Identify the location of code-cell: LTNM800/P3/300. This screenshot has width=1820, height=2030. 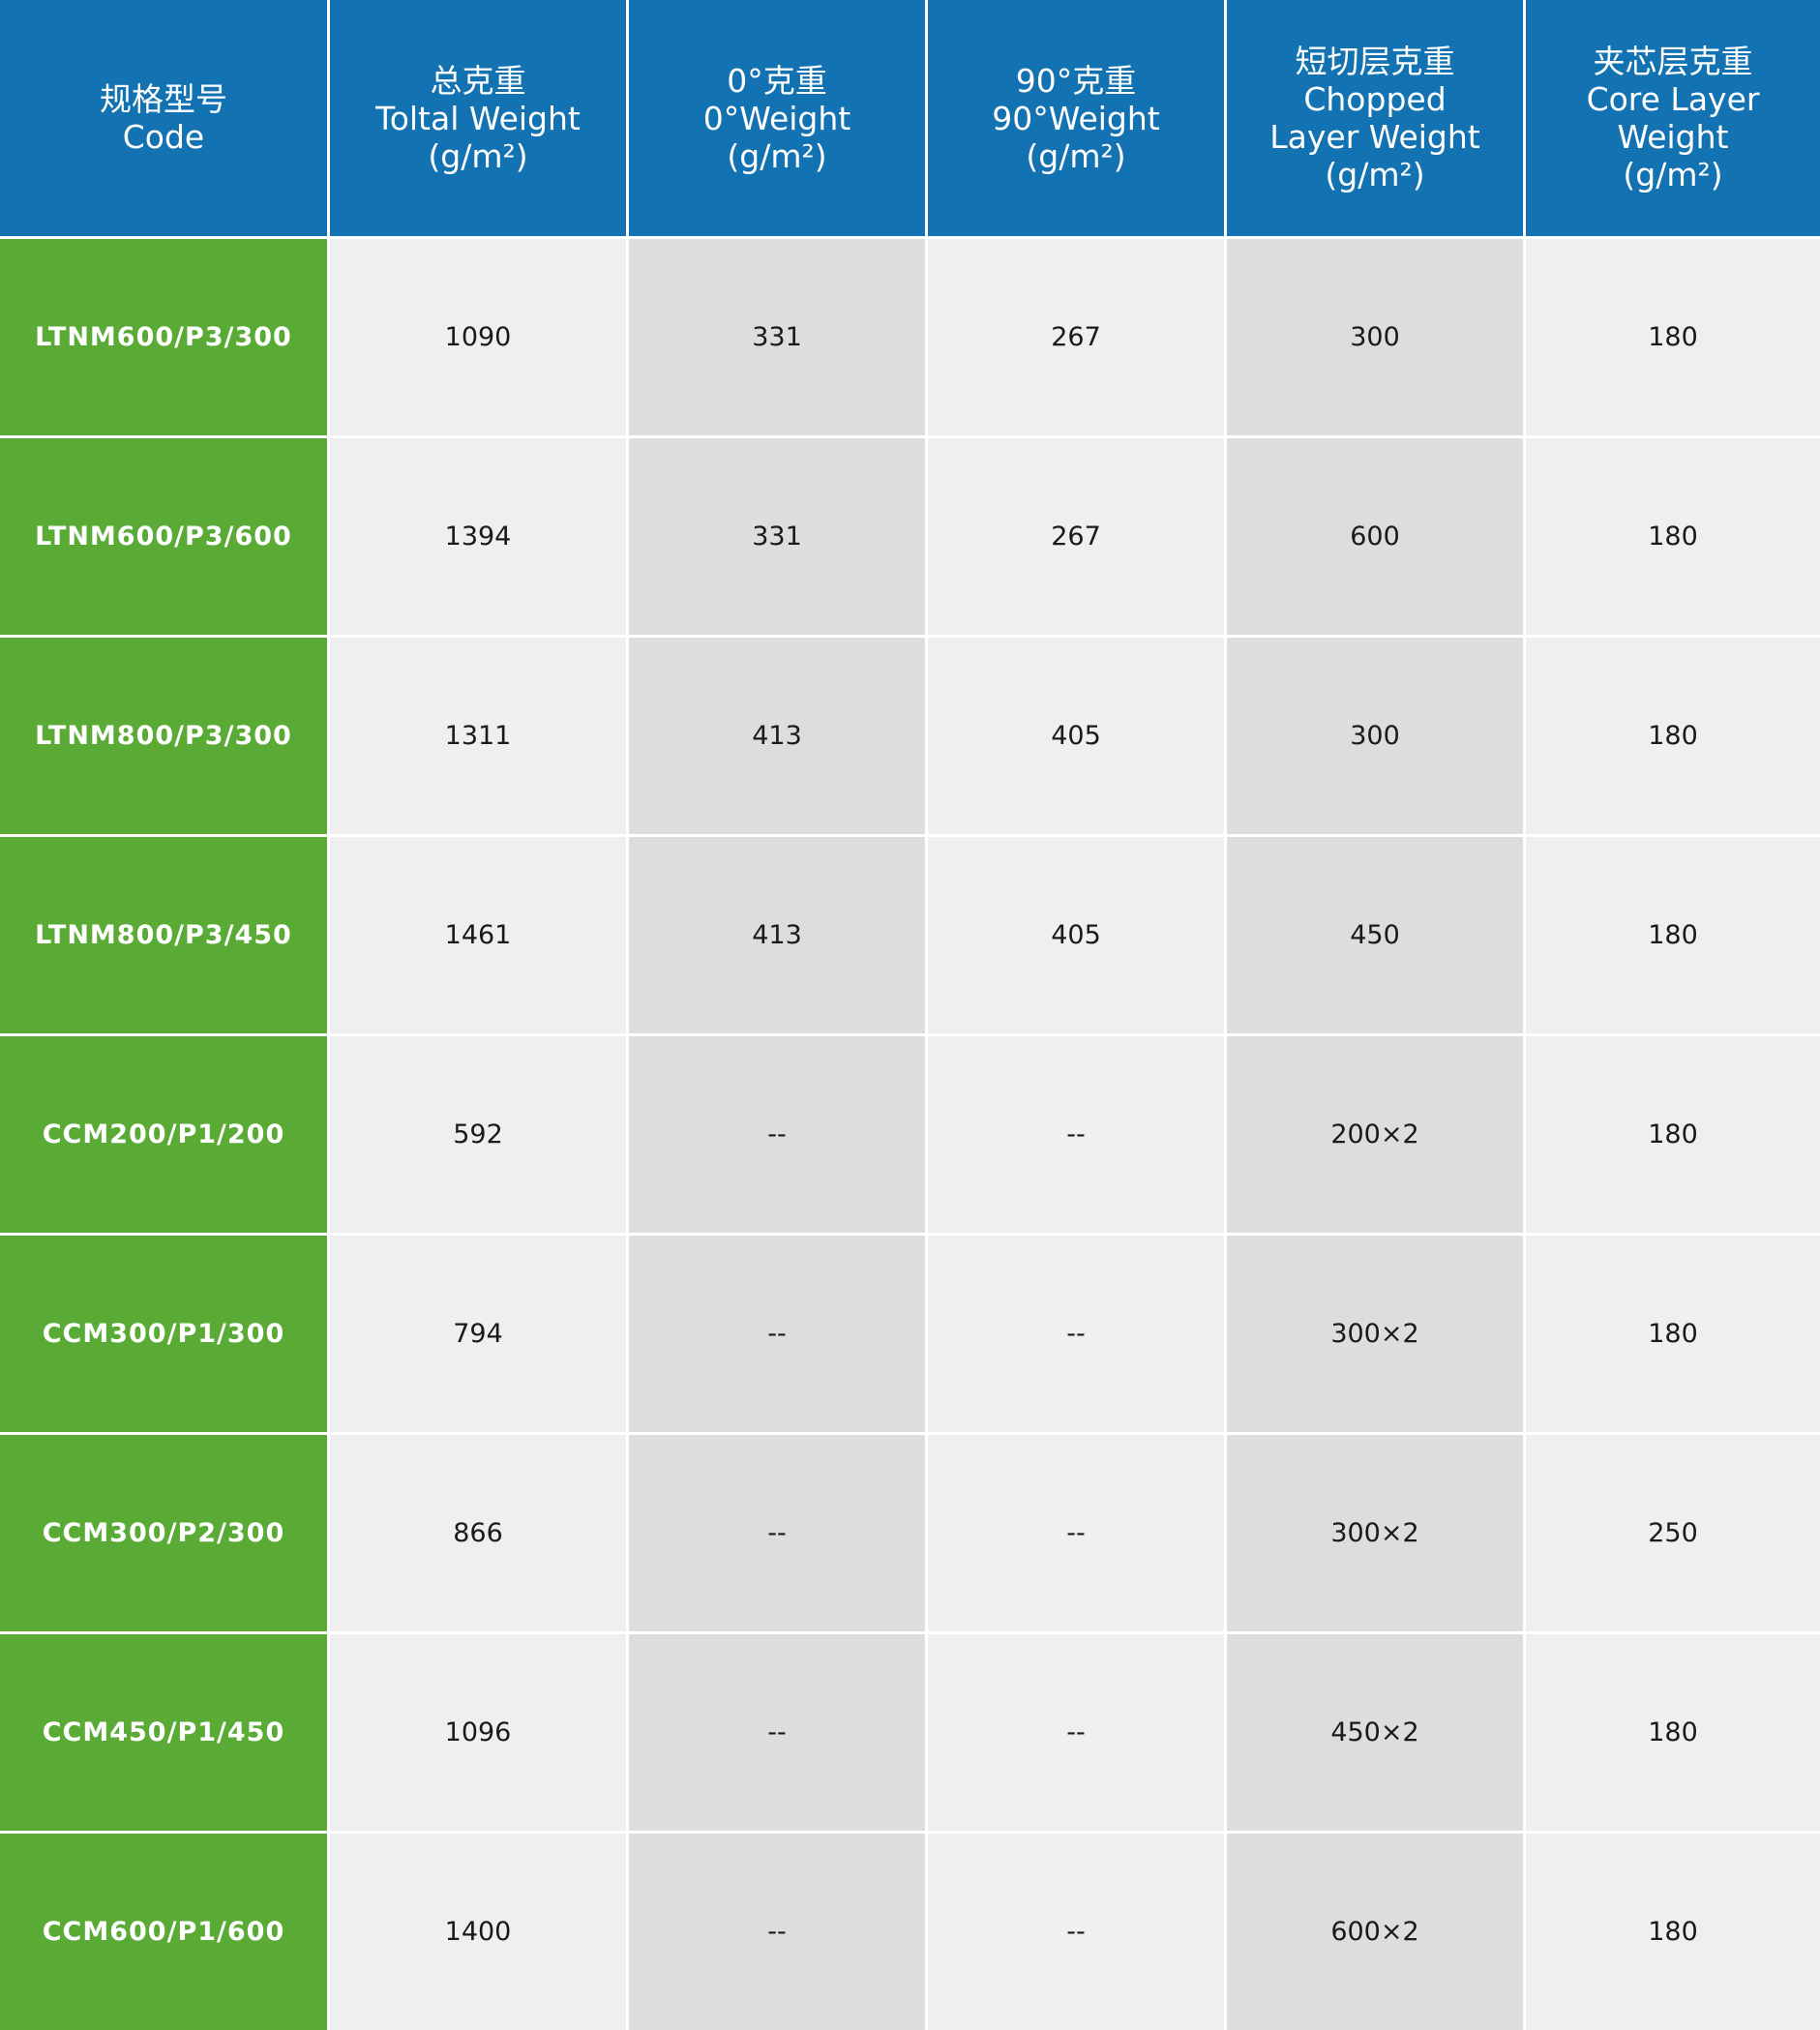
(163, 736).